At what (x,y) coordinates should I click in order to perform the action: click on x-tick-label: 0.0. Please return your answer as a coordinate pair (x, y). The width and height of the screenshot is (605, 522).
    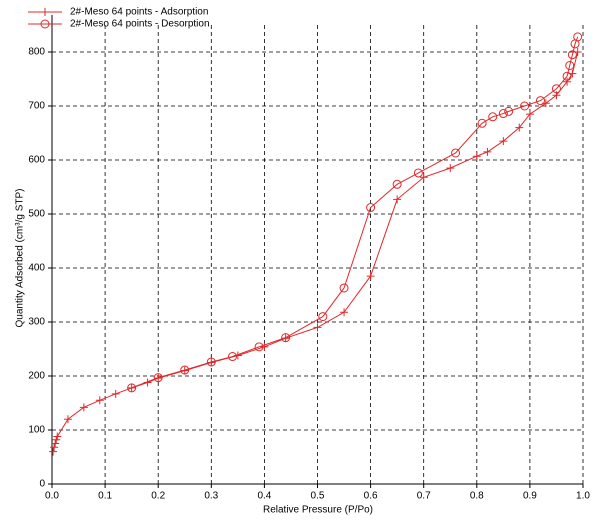
    Looking at the image, I should click on (52, 496).